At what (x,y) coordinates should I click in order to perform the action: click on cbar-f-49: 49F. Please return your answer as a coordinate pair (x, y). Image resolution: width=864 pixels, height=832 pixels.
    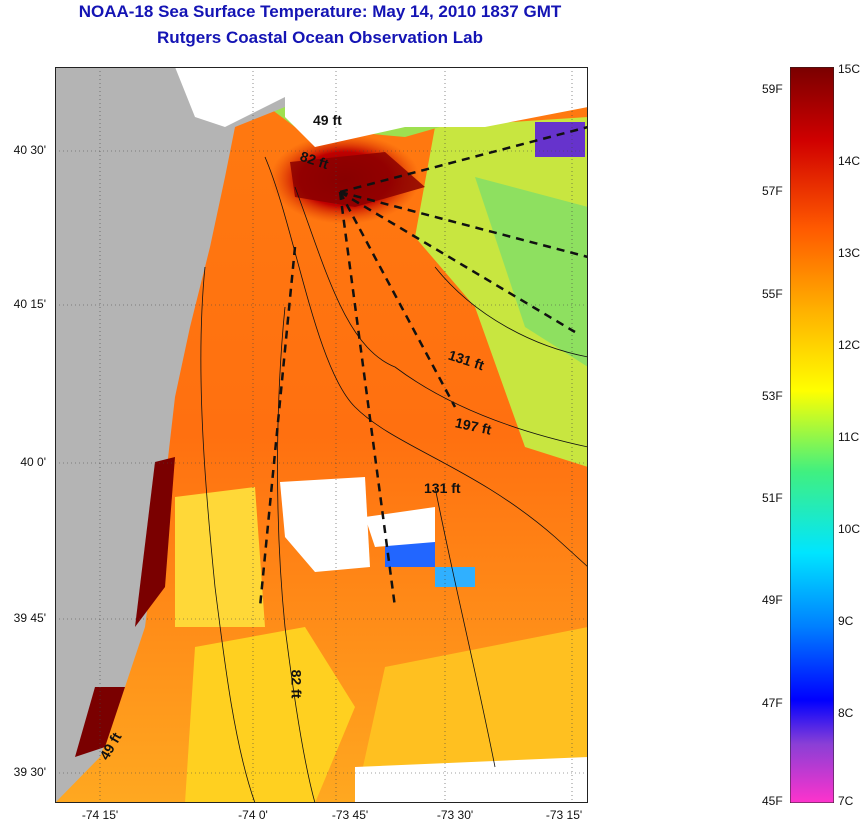
    Looking at the image, I should click on (772, 600).